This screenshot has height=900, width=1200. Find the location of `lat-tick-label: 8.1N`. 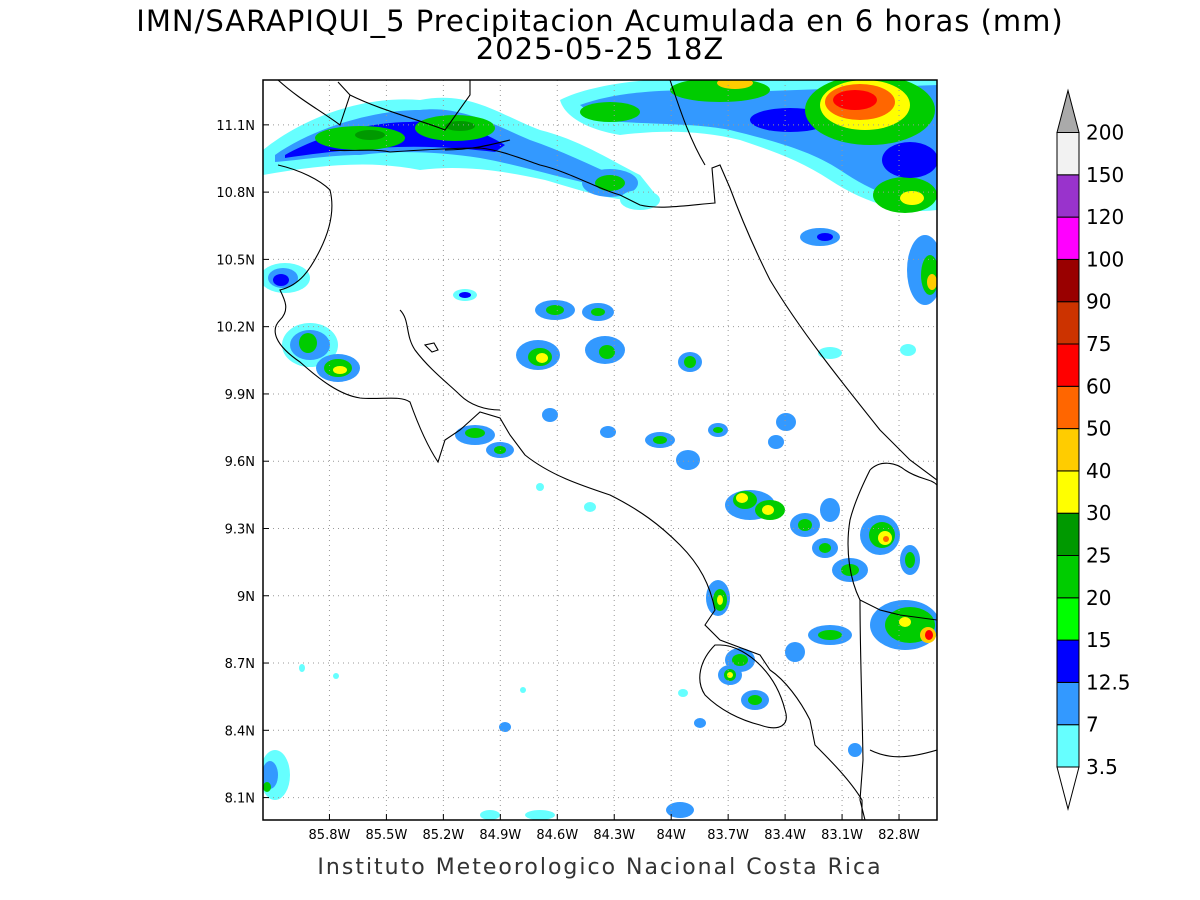

lat-tick-label: 8.1N is located at coordinates (240, 799).